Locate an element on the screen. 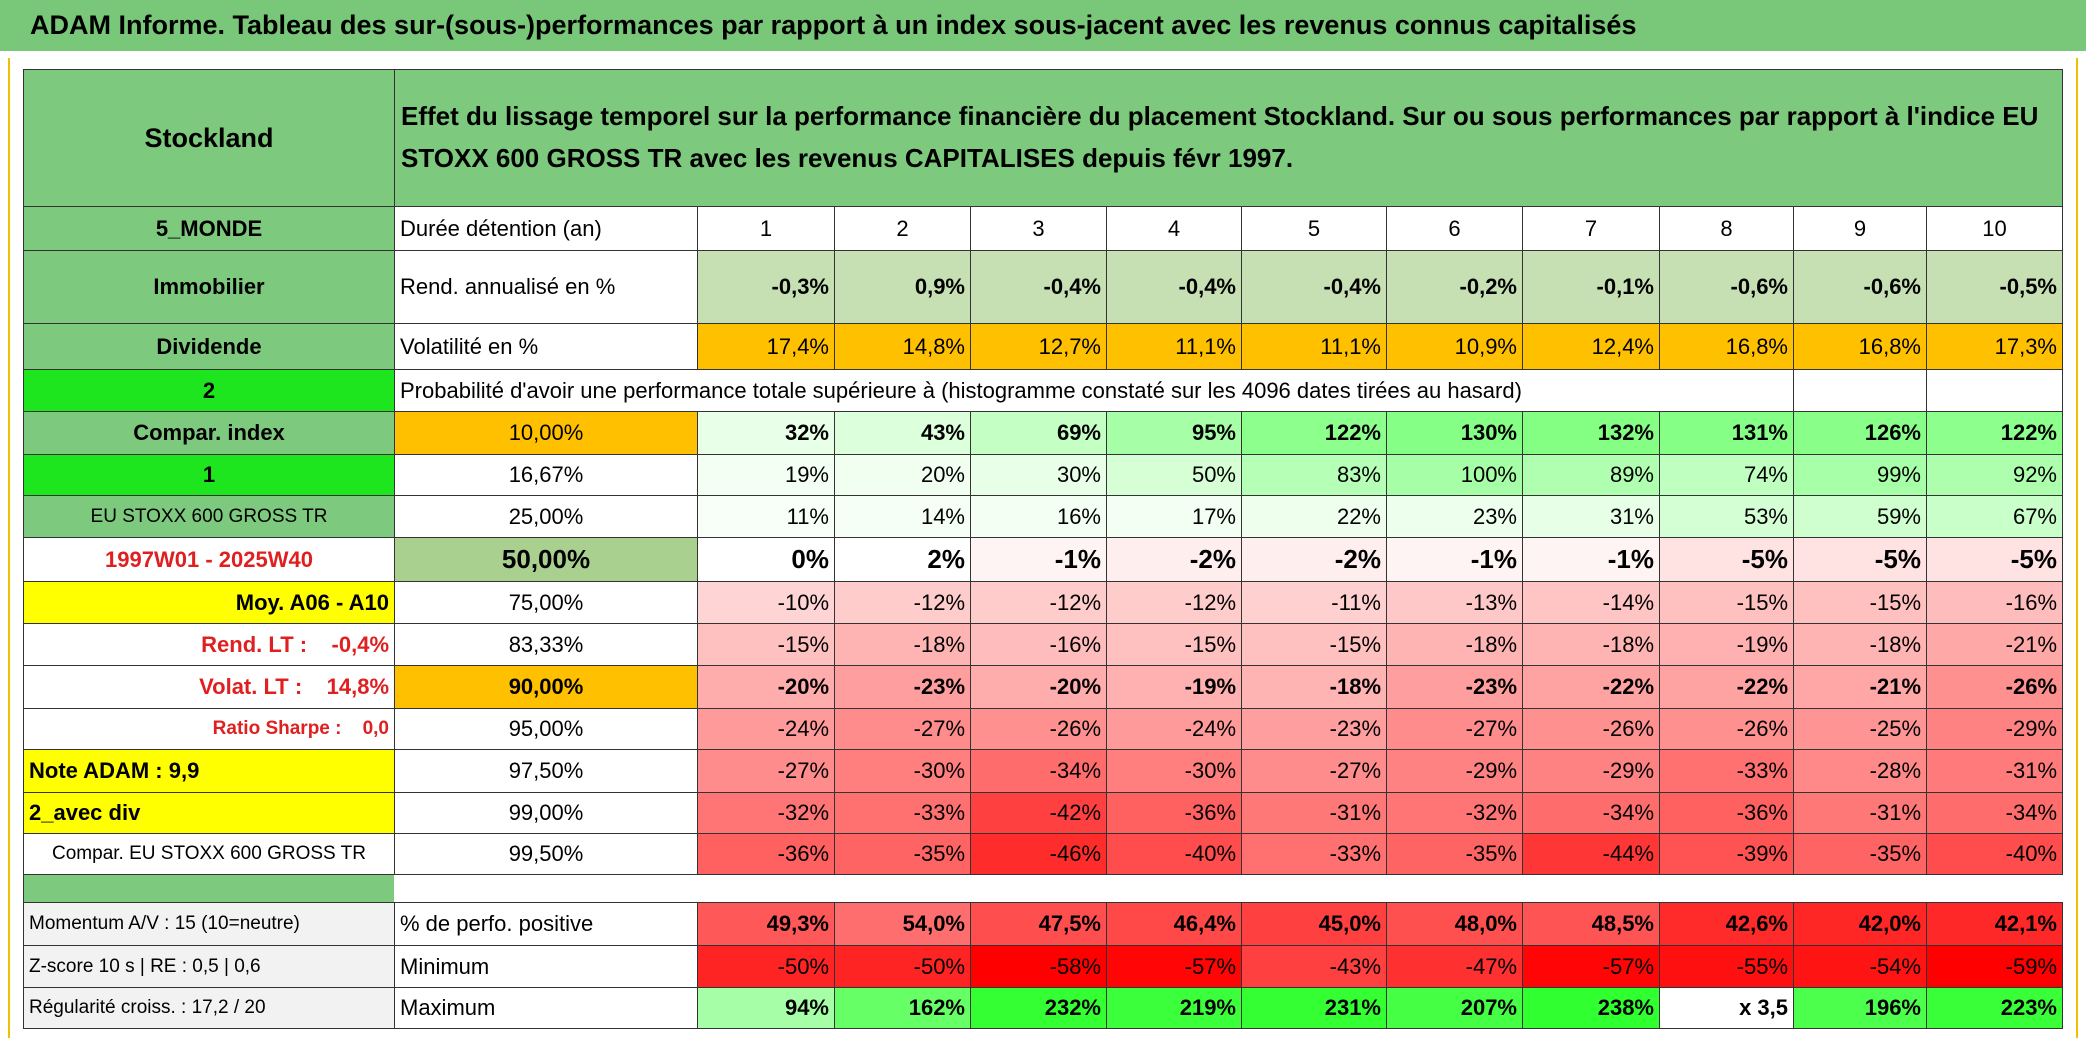 The image size is (2086, 1044). row-name: 75,00% is located at coordinates (546, 602).